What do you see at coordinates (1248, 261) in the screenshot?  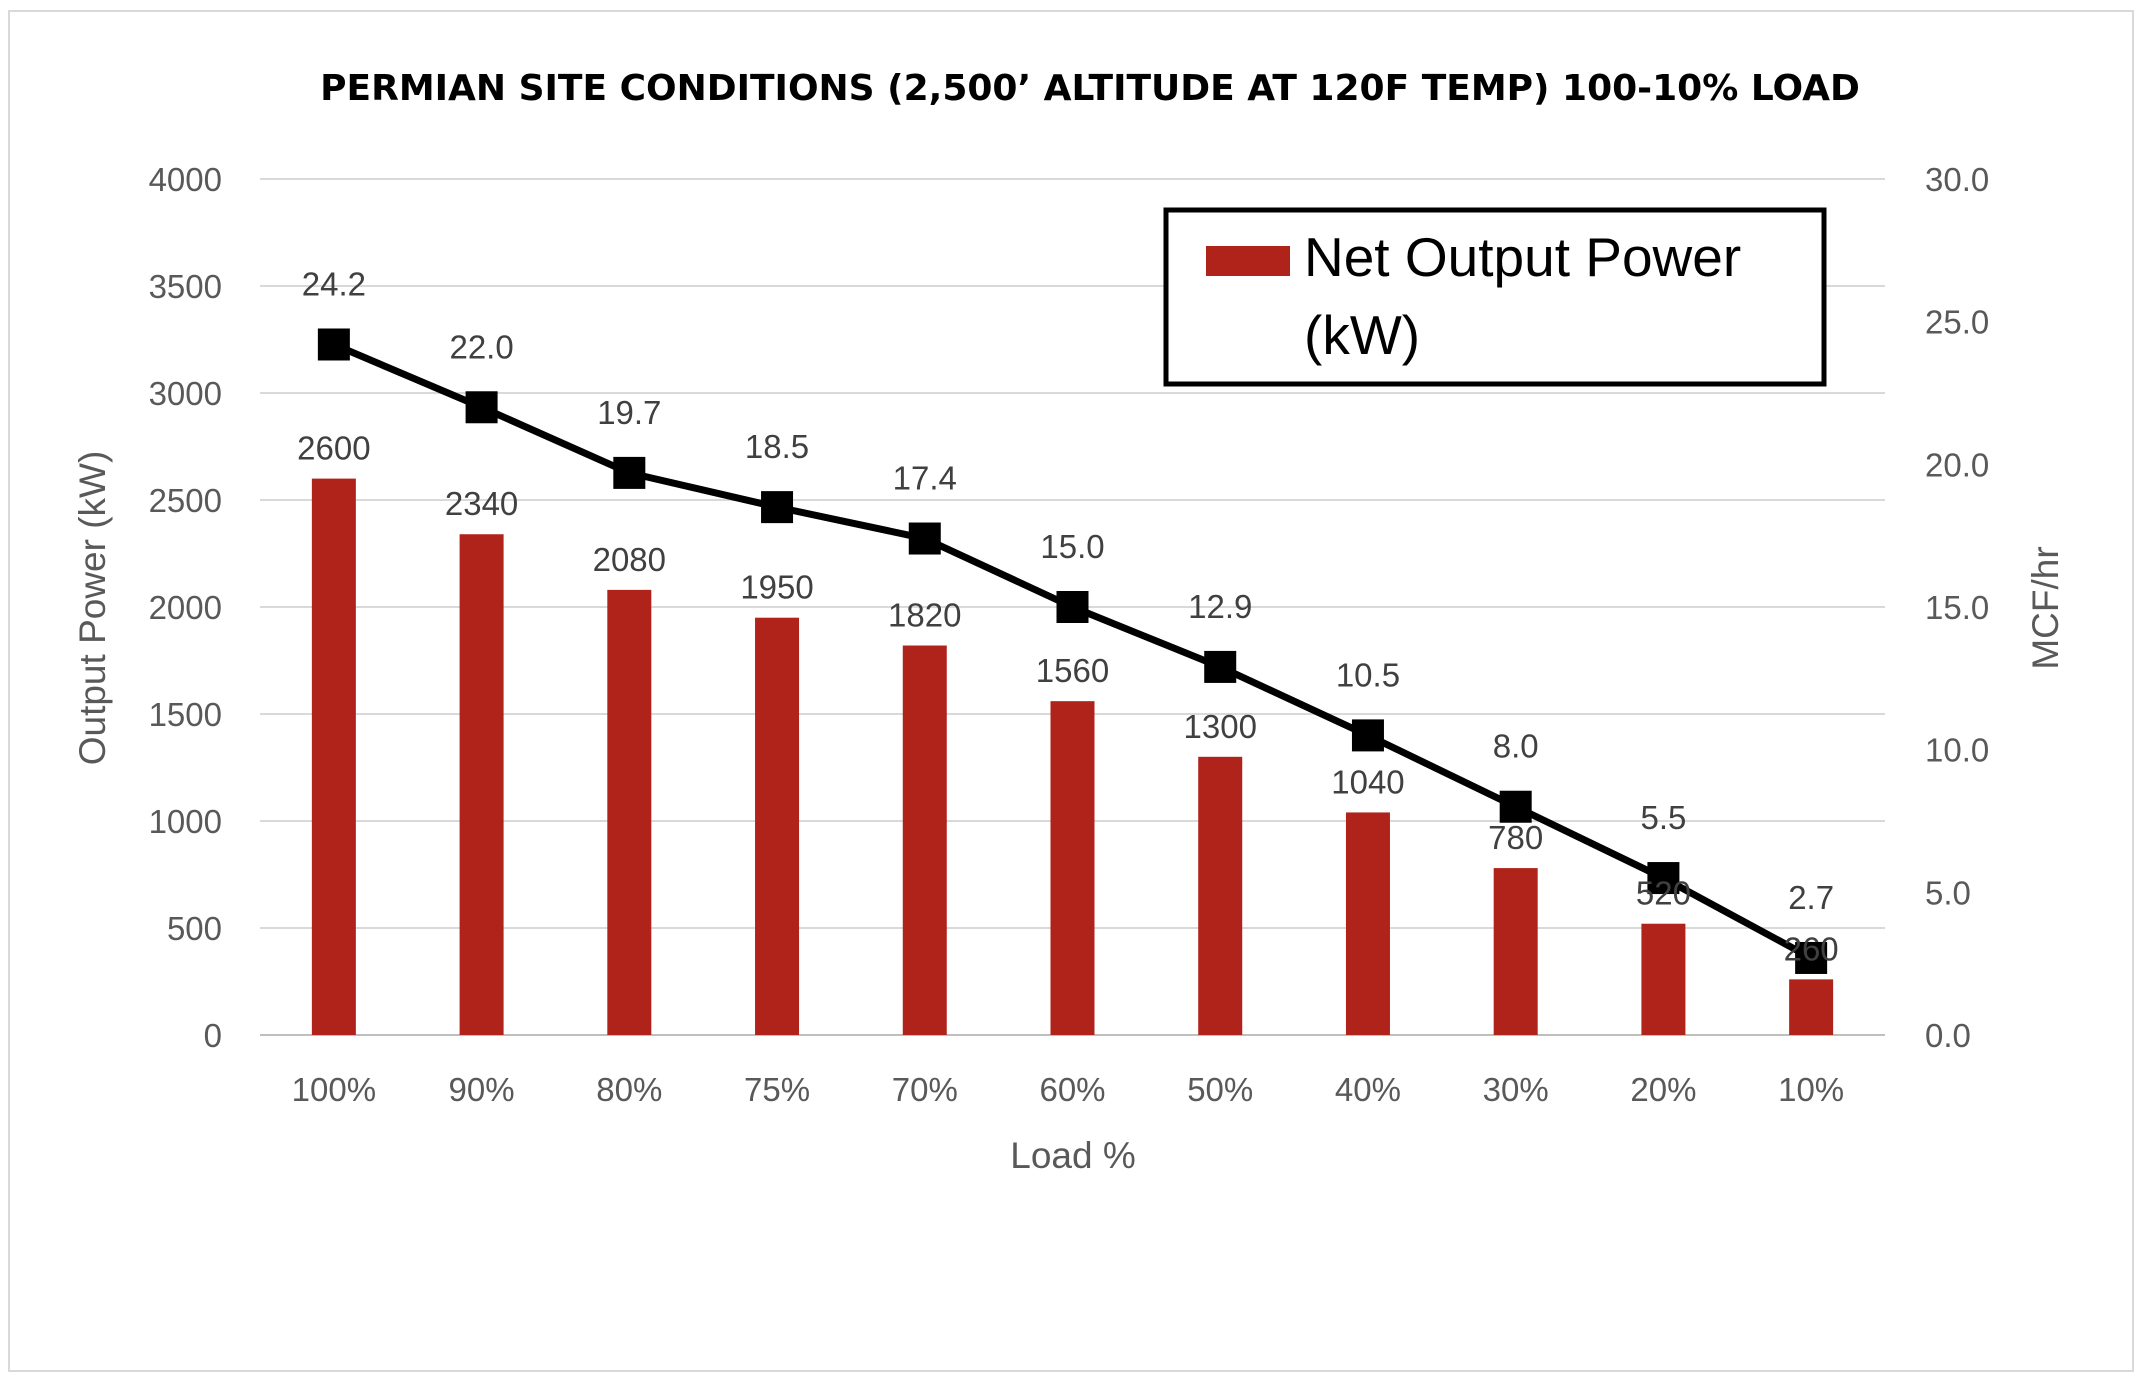 I see `legend-swatch-net-output-power` at bounding box center [1248, 261].